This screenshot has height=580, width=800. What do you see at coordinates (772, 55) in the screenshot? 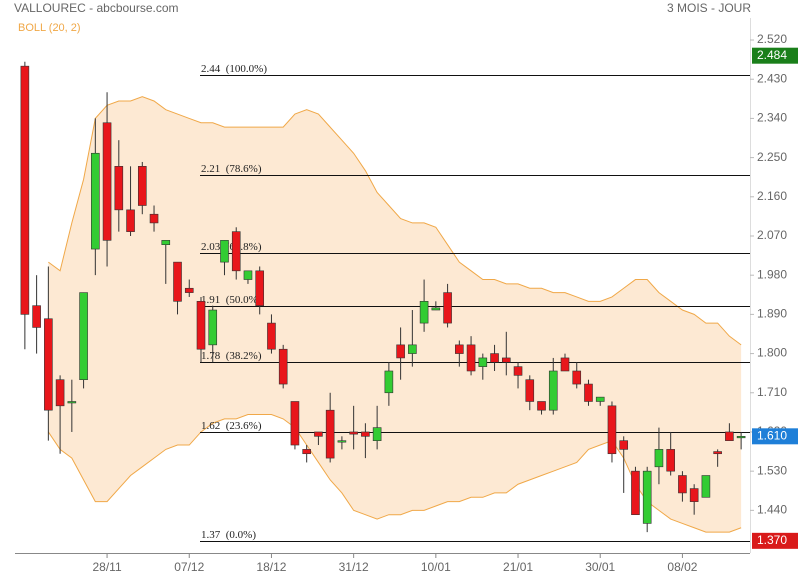
I see `price-badge-label: 2.484` at bounding box center [772, 55].